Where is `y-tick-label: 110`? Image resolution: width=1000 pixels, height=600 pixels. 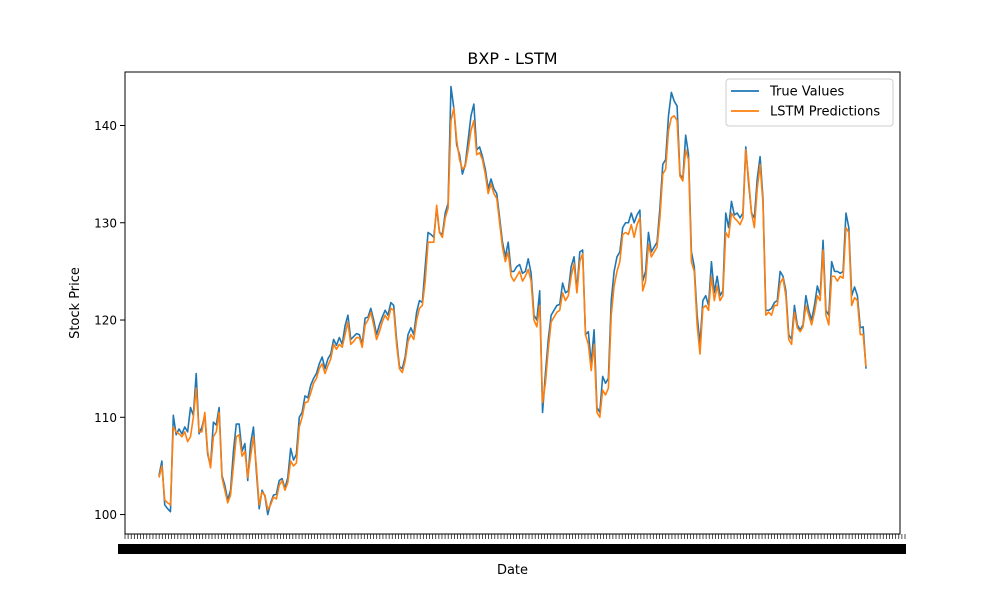 y-tick-label: 110 is located at coordinates (105, 418).